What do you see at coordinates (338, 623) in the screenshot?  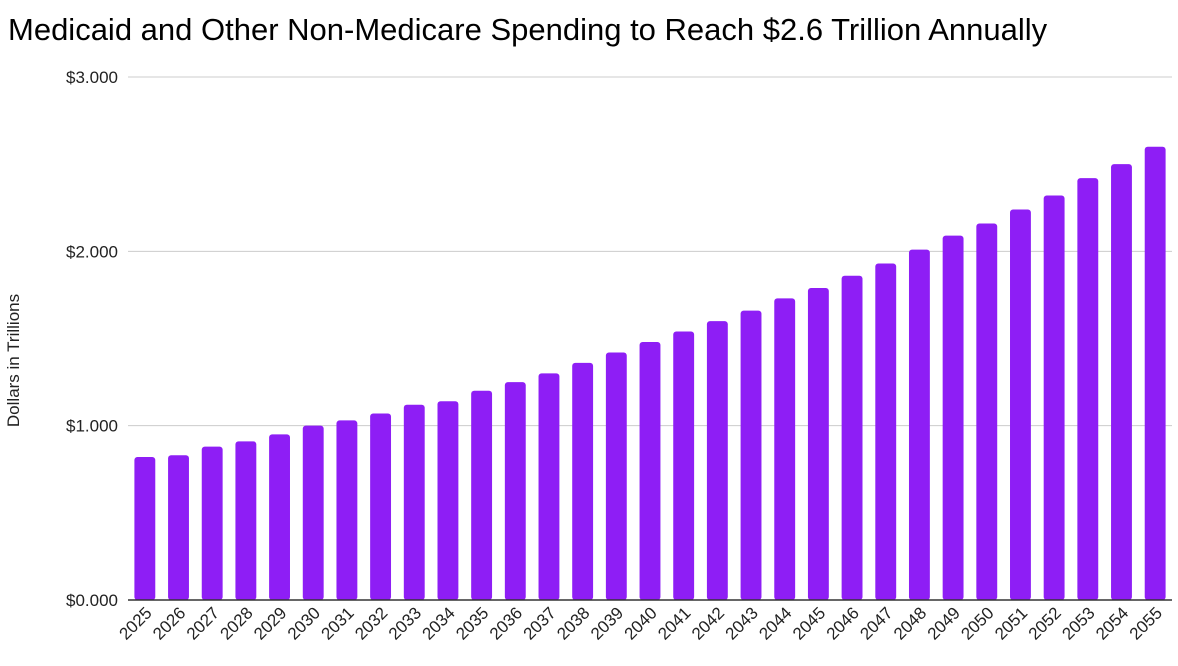 I see `x-tick-label: 2031` at bounding box center [338, 623].